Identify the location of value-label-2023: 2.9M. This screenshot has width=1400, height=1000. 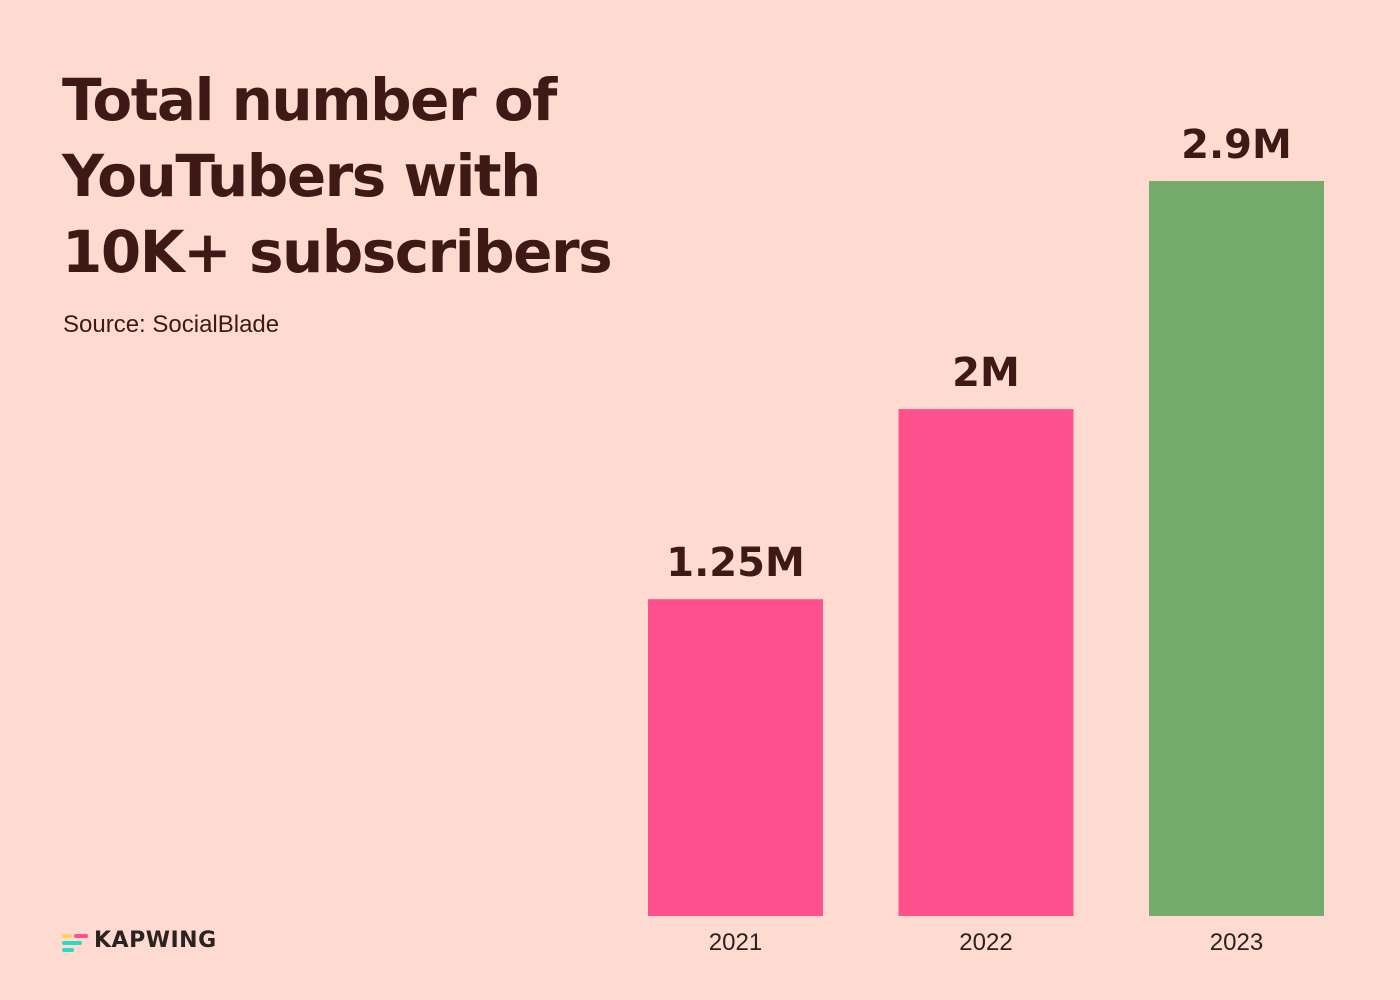
(1236, 145).